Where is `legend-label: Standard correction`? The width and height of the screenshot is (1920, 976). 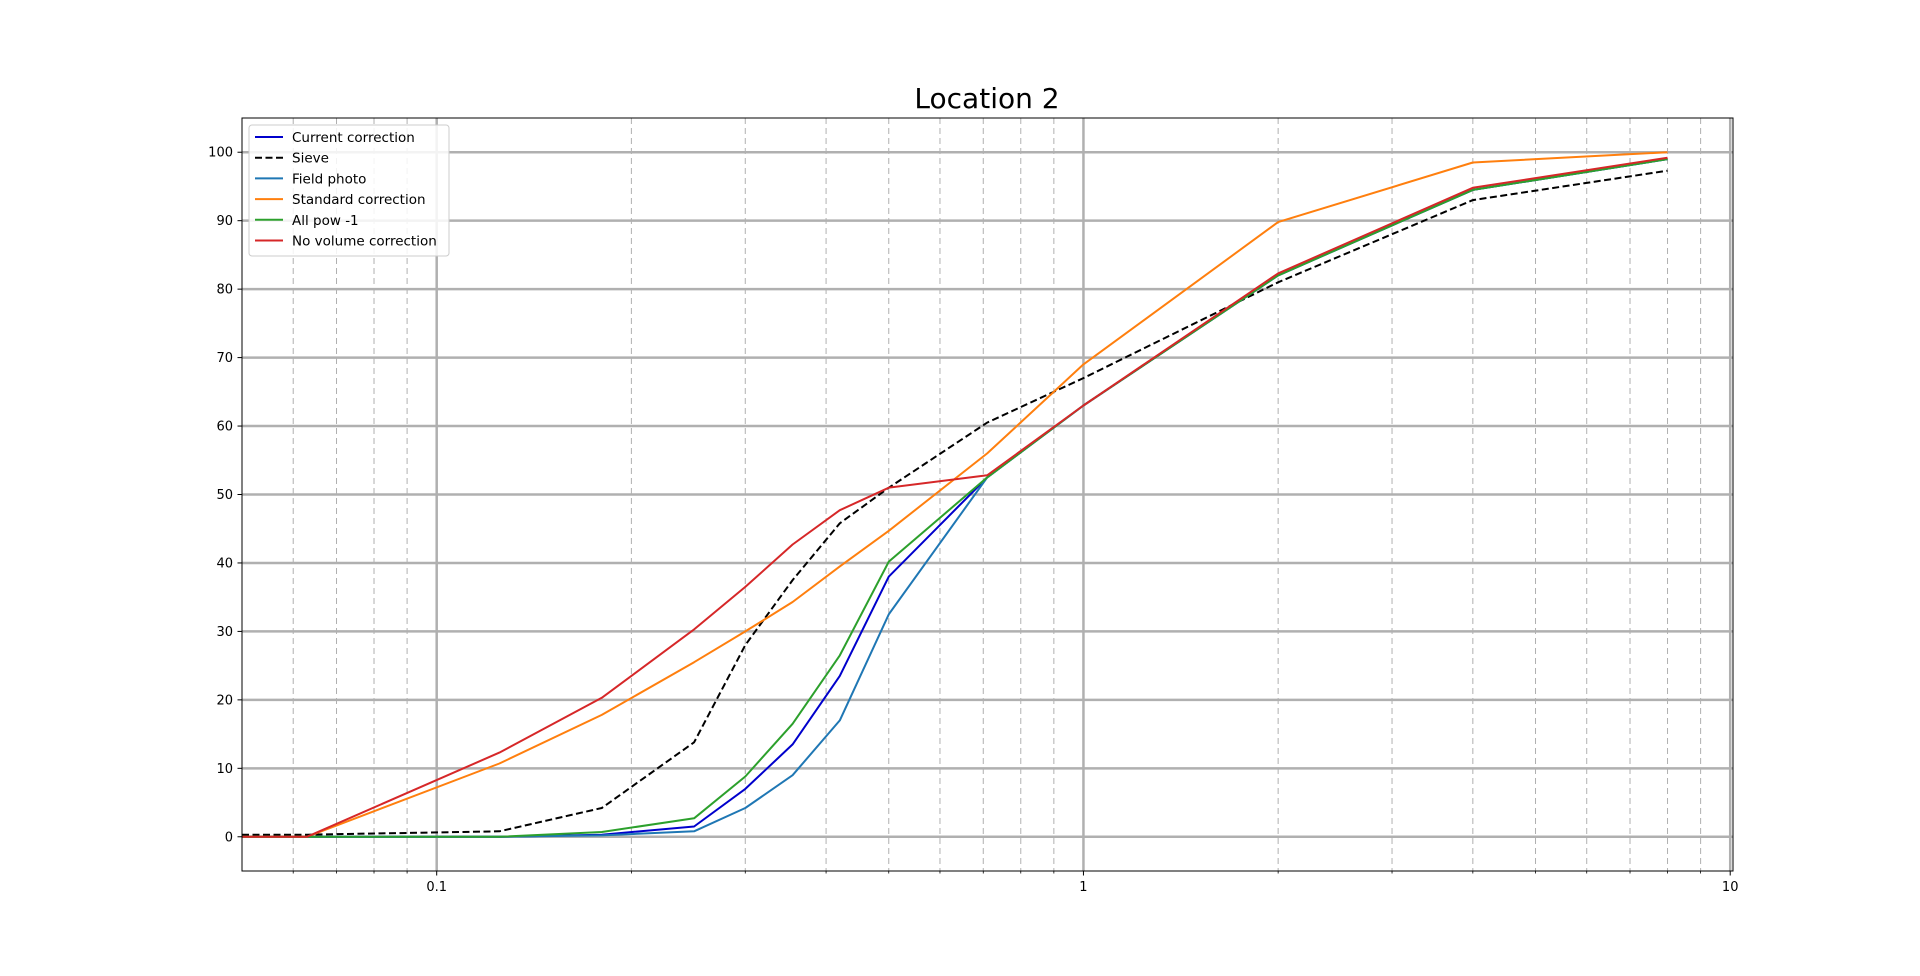
legend-label: Standard correction is located at coordinates (359, 200).